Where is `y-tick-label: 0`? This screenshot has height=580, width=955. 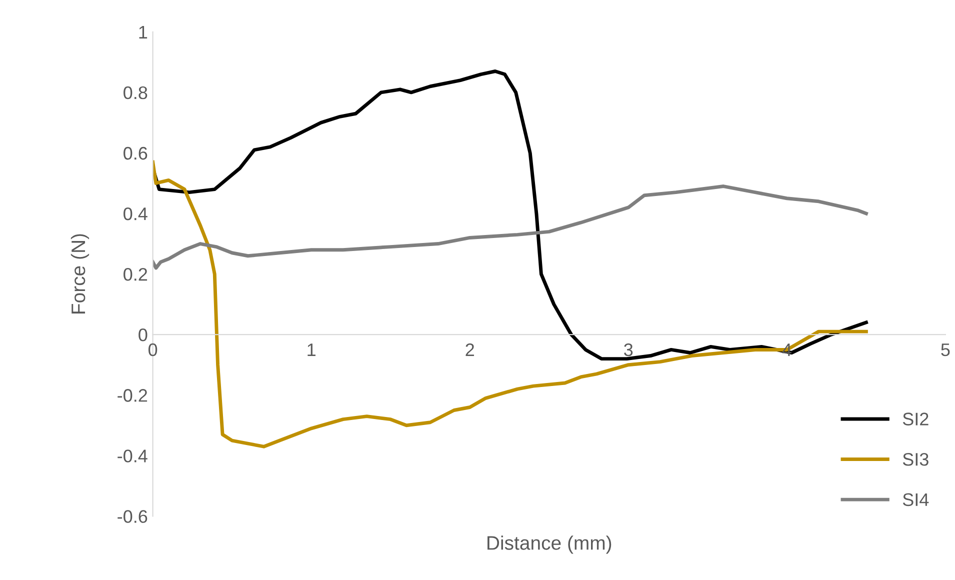 y-tick-label: 0 is located at coordinates (143, 335).